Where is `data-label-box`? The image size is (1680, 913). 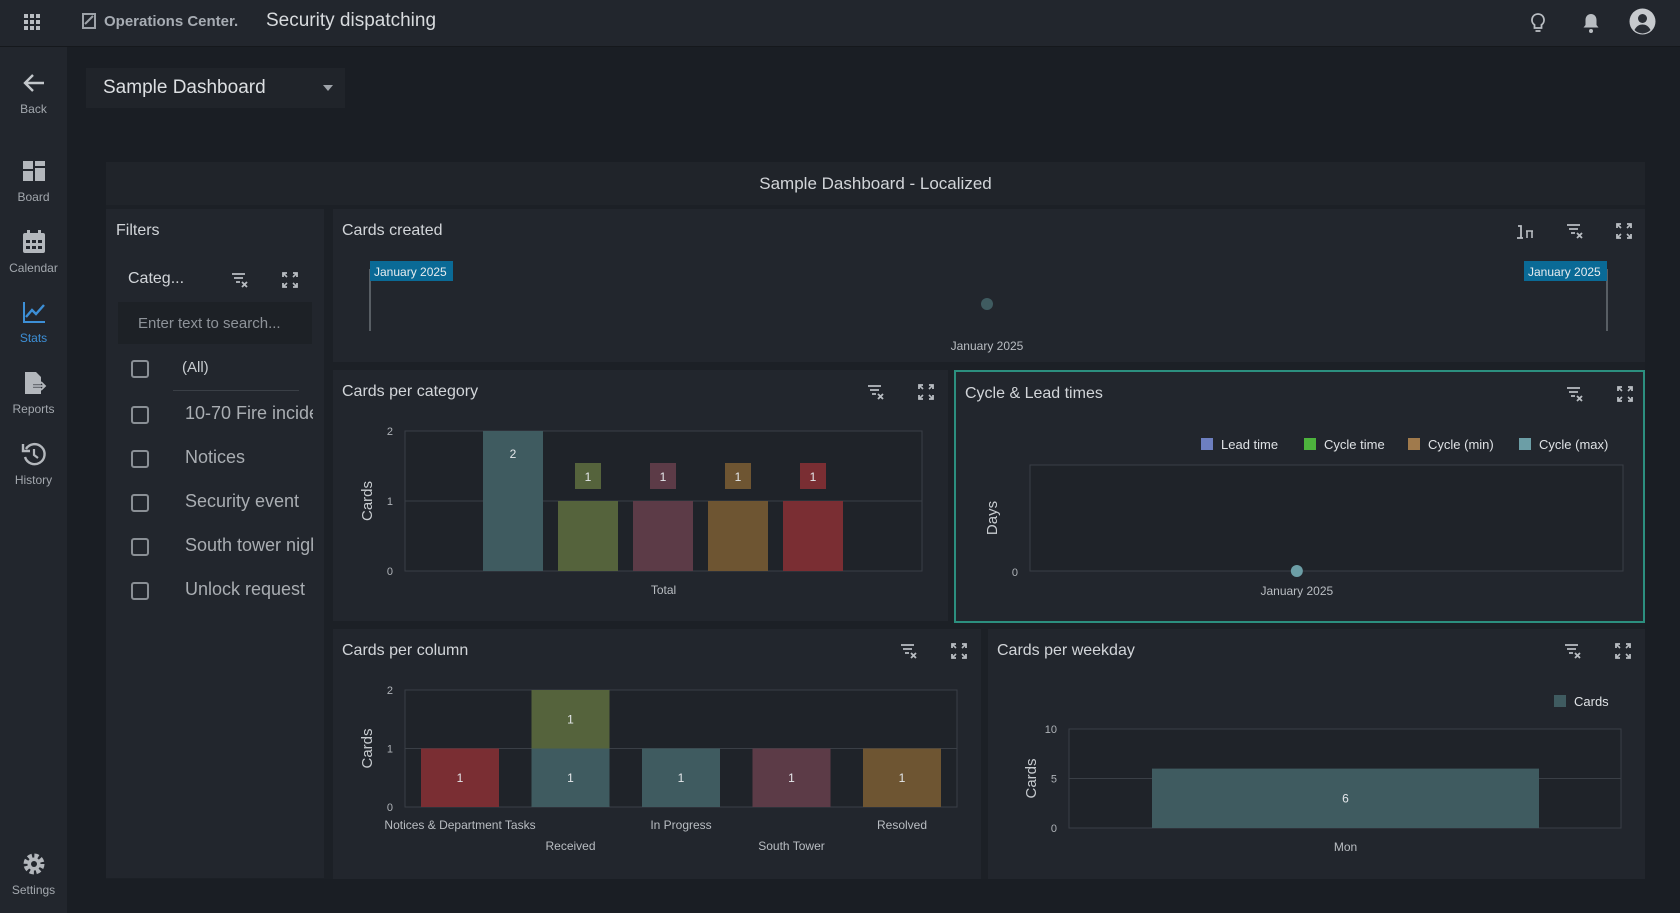
data-label-box is located at coordinates (813, 476).